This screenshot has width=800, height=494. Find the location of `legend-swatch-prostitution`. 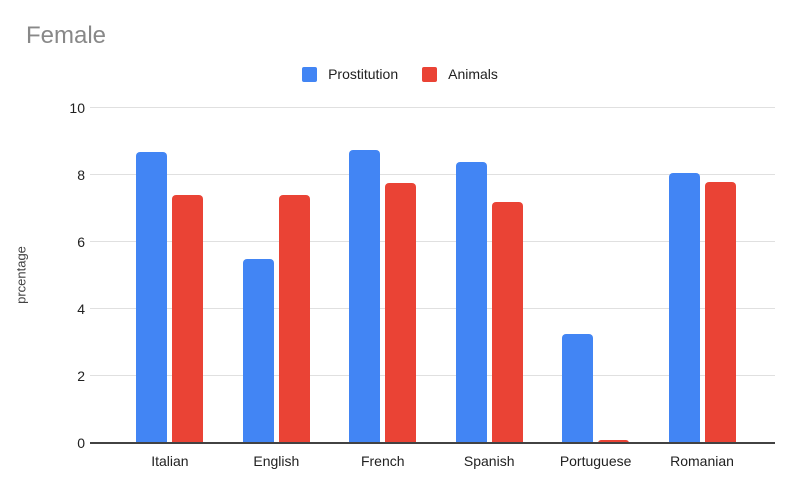

legend-swatch-prostitution is located at coordinates (310, 74).